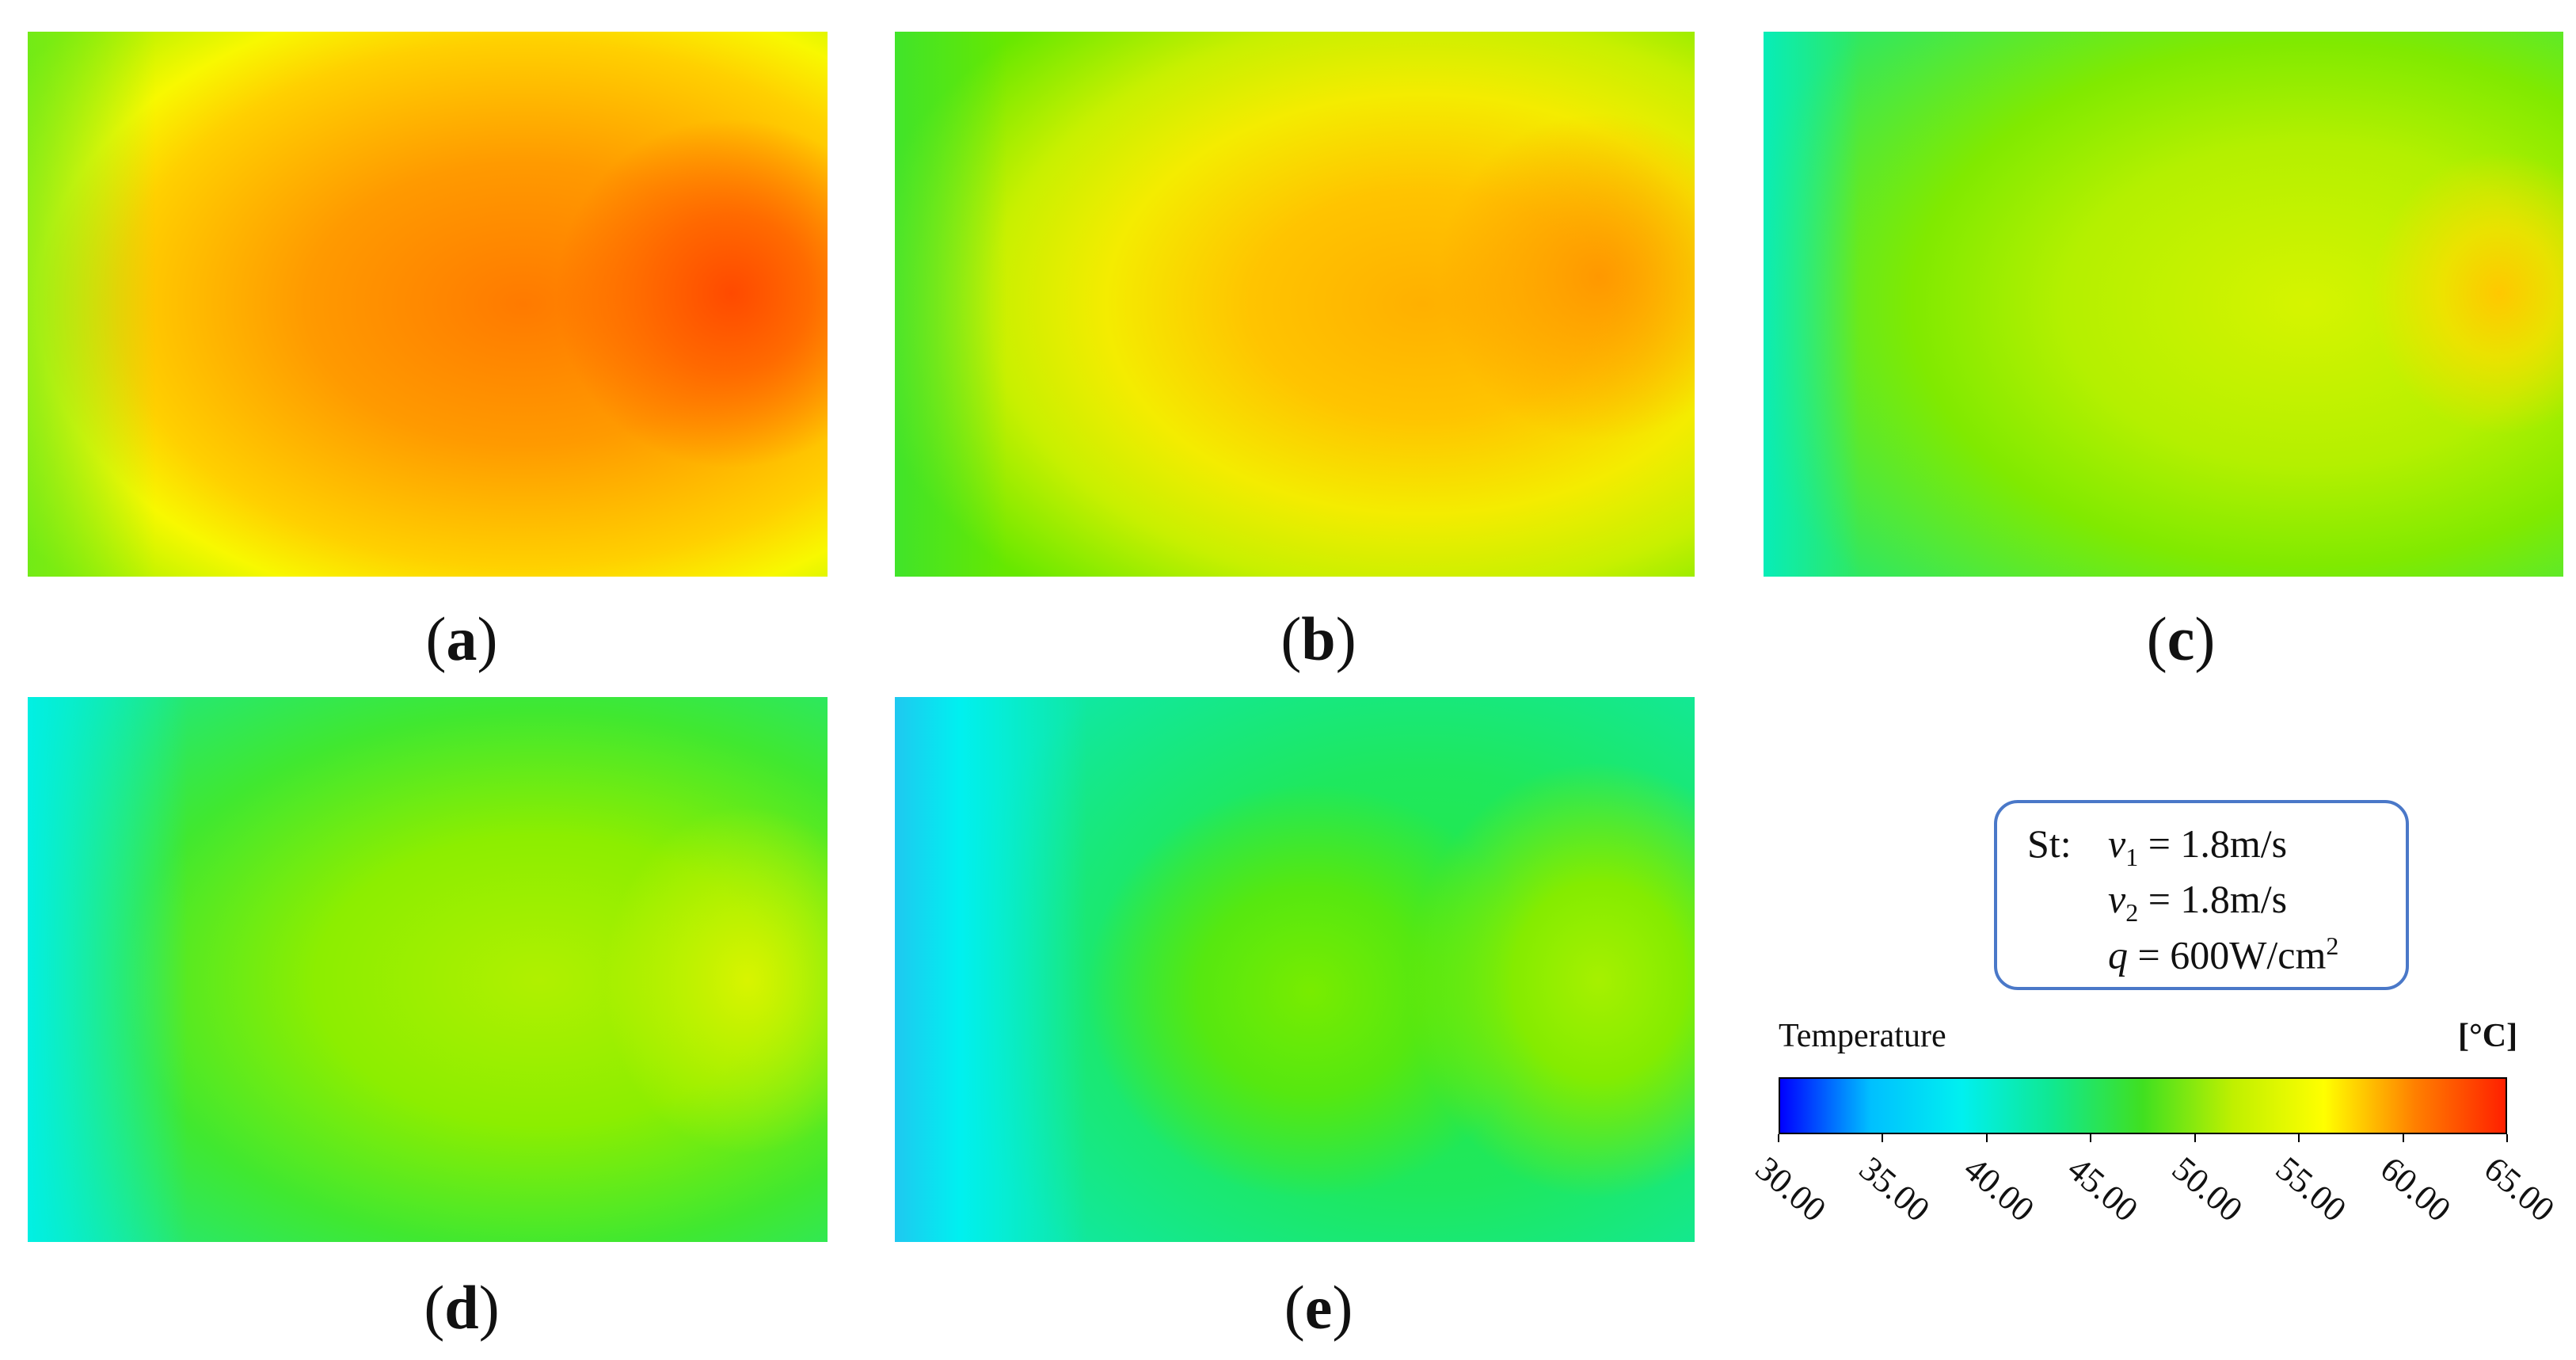 This screenshot has width=2576, height=1360. Describe the element at coordinates (1295, 969) in the screenshot. I see `temperature-contour-e` at that location.